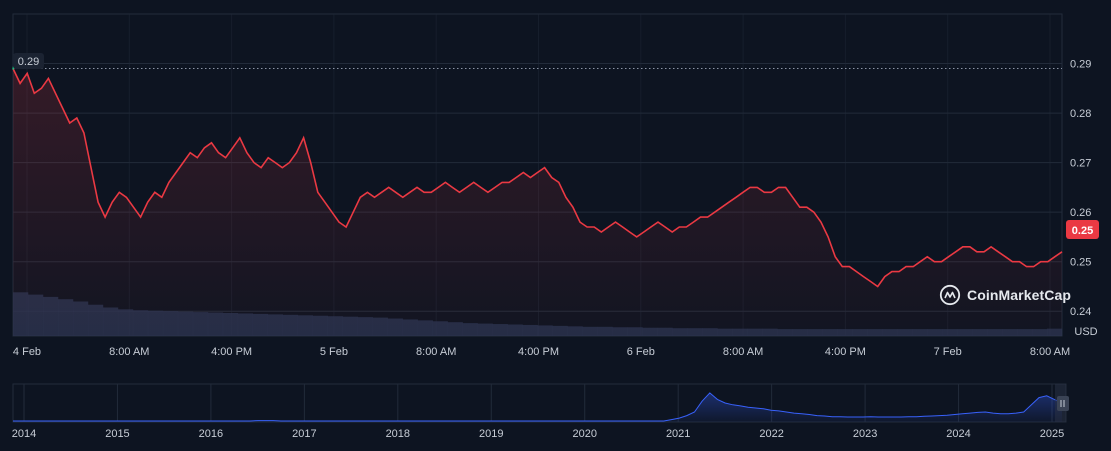  What do you see at coordinates (1080, 189) in the screenshot?
I see `y-axis: 0.29 0.28 0.27 0.26 0.25 0.24` at bounding box center [1080, 189].